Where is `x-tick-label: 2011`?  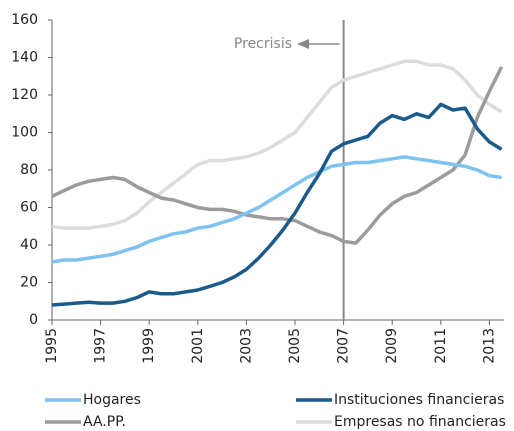 x-tick-label: 2011 is located at coordinates (441, 346).